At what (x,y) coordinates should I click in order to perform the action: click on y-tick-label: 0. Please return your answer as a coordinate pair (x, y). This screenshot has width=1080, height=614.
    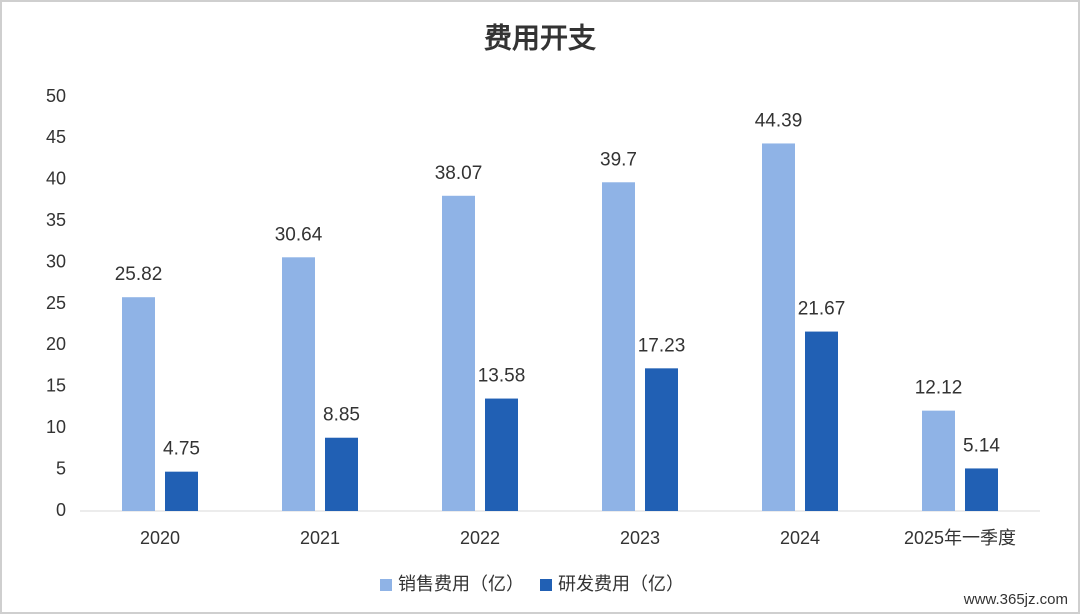
    Looking at the image, I should click on (61, 510).